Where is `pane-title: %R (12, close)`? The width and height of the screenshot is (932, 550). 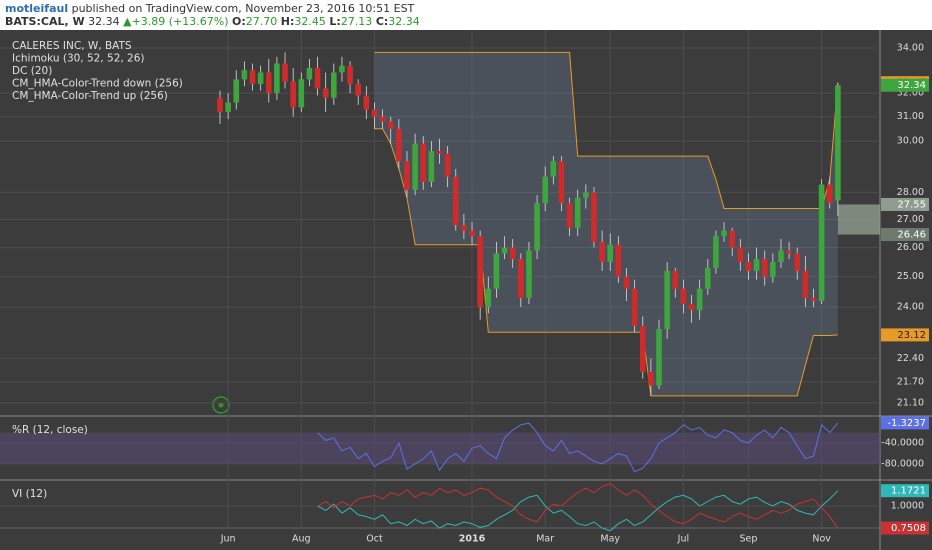
pane-title: %R (12, close) is located at coordinates (50, 430).